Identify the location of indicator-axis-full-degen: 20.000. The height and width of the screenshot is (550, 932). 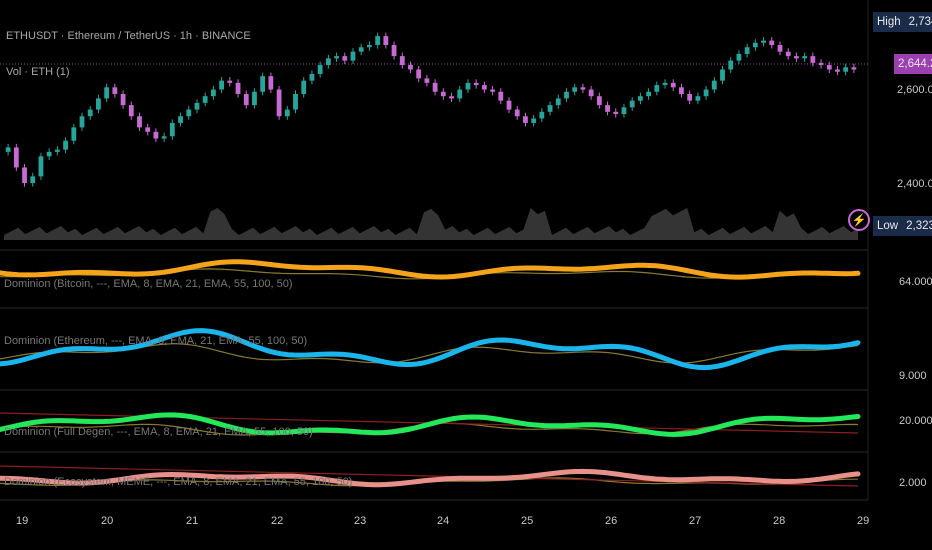
(915, 421).